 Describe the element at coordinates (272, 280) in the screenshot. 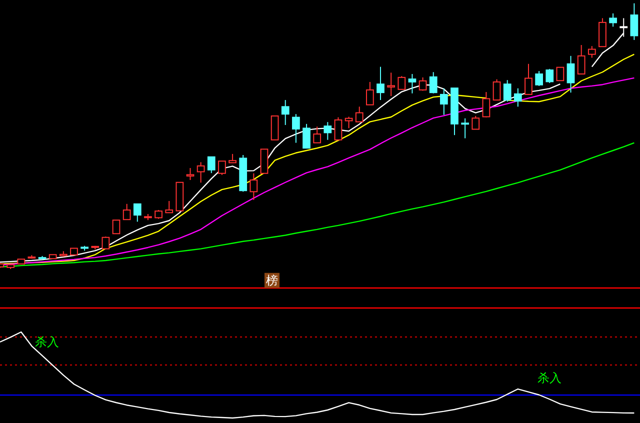

I see `text: 榜` at that location.